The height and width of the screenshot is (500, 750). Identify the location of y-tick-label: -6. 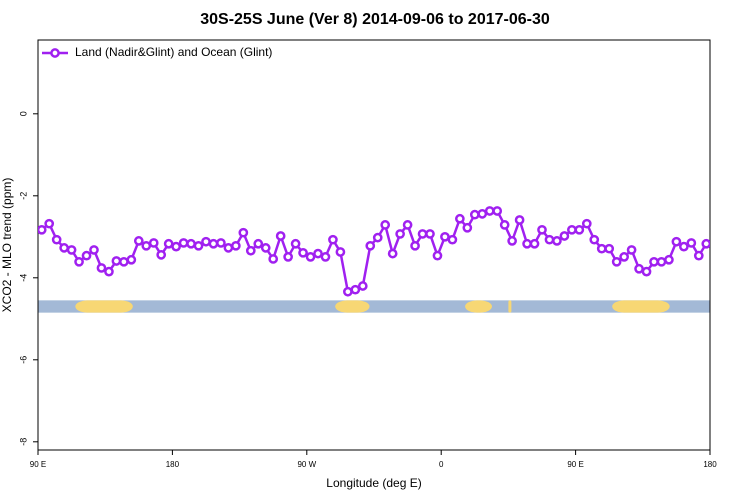
(23, 360).